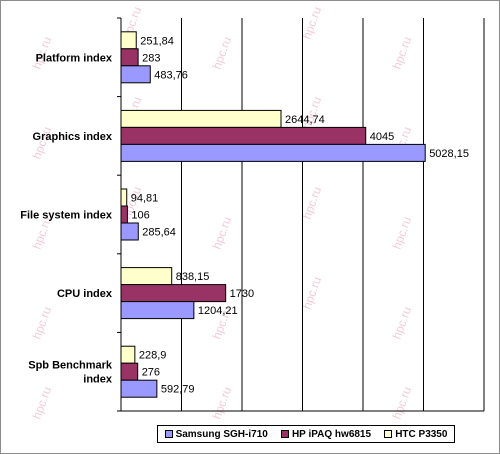 This screenshot has height=454, width=500. What do you see at coordinates (140, 216) in the screenshot?
I see `data-label: 106` at bounding box center [140, 216].